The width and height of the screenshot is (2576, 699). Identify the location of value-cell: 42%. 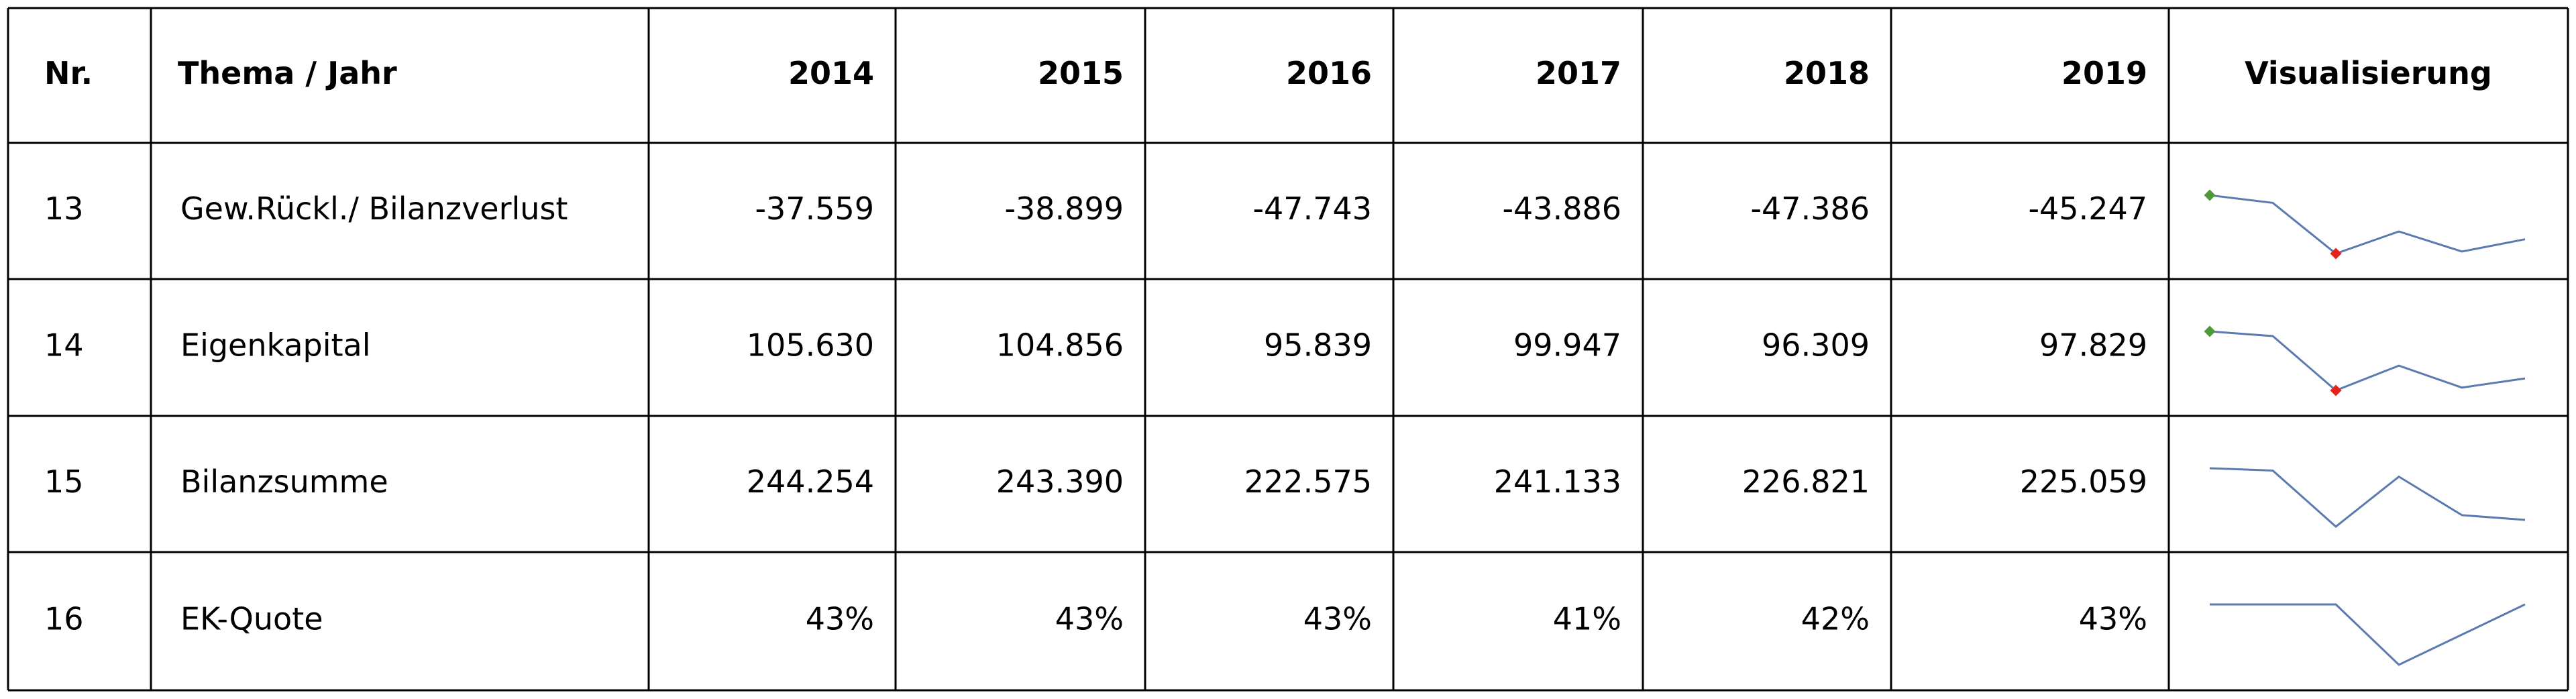
(1835, 619).